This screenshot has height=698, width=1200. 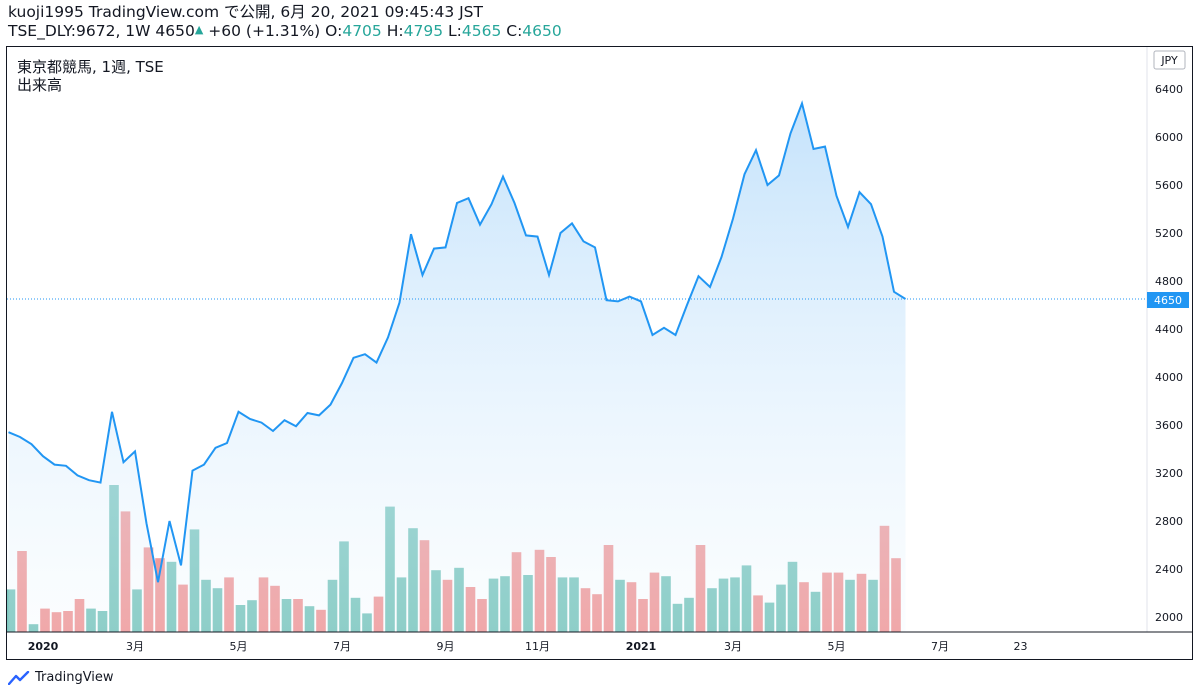 What do you see at coordinates (542, 31) in the screenshot?
I see `close-value: 4650` at bounding box center [542, 31].